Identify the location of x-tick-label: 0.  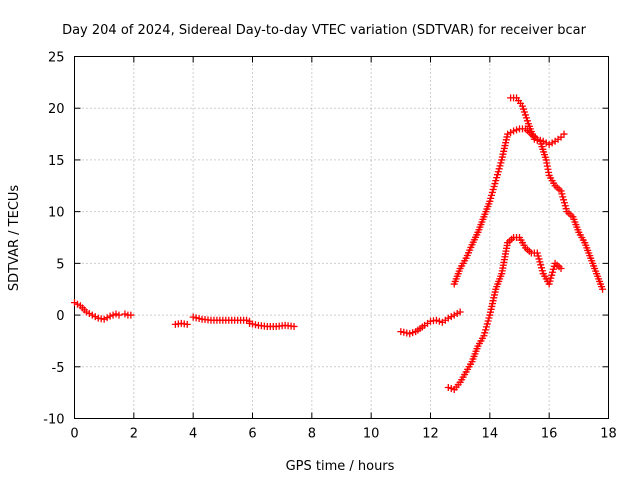
(74, 434).